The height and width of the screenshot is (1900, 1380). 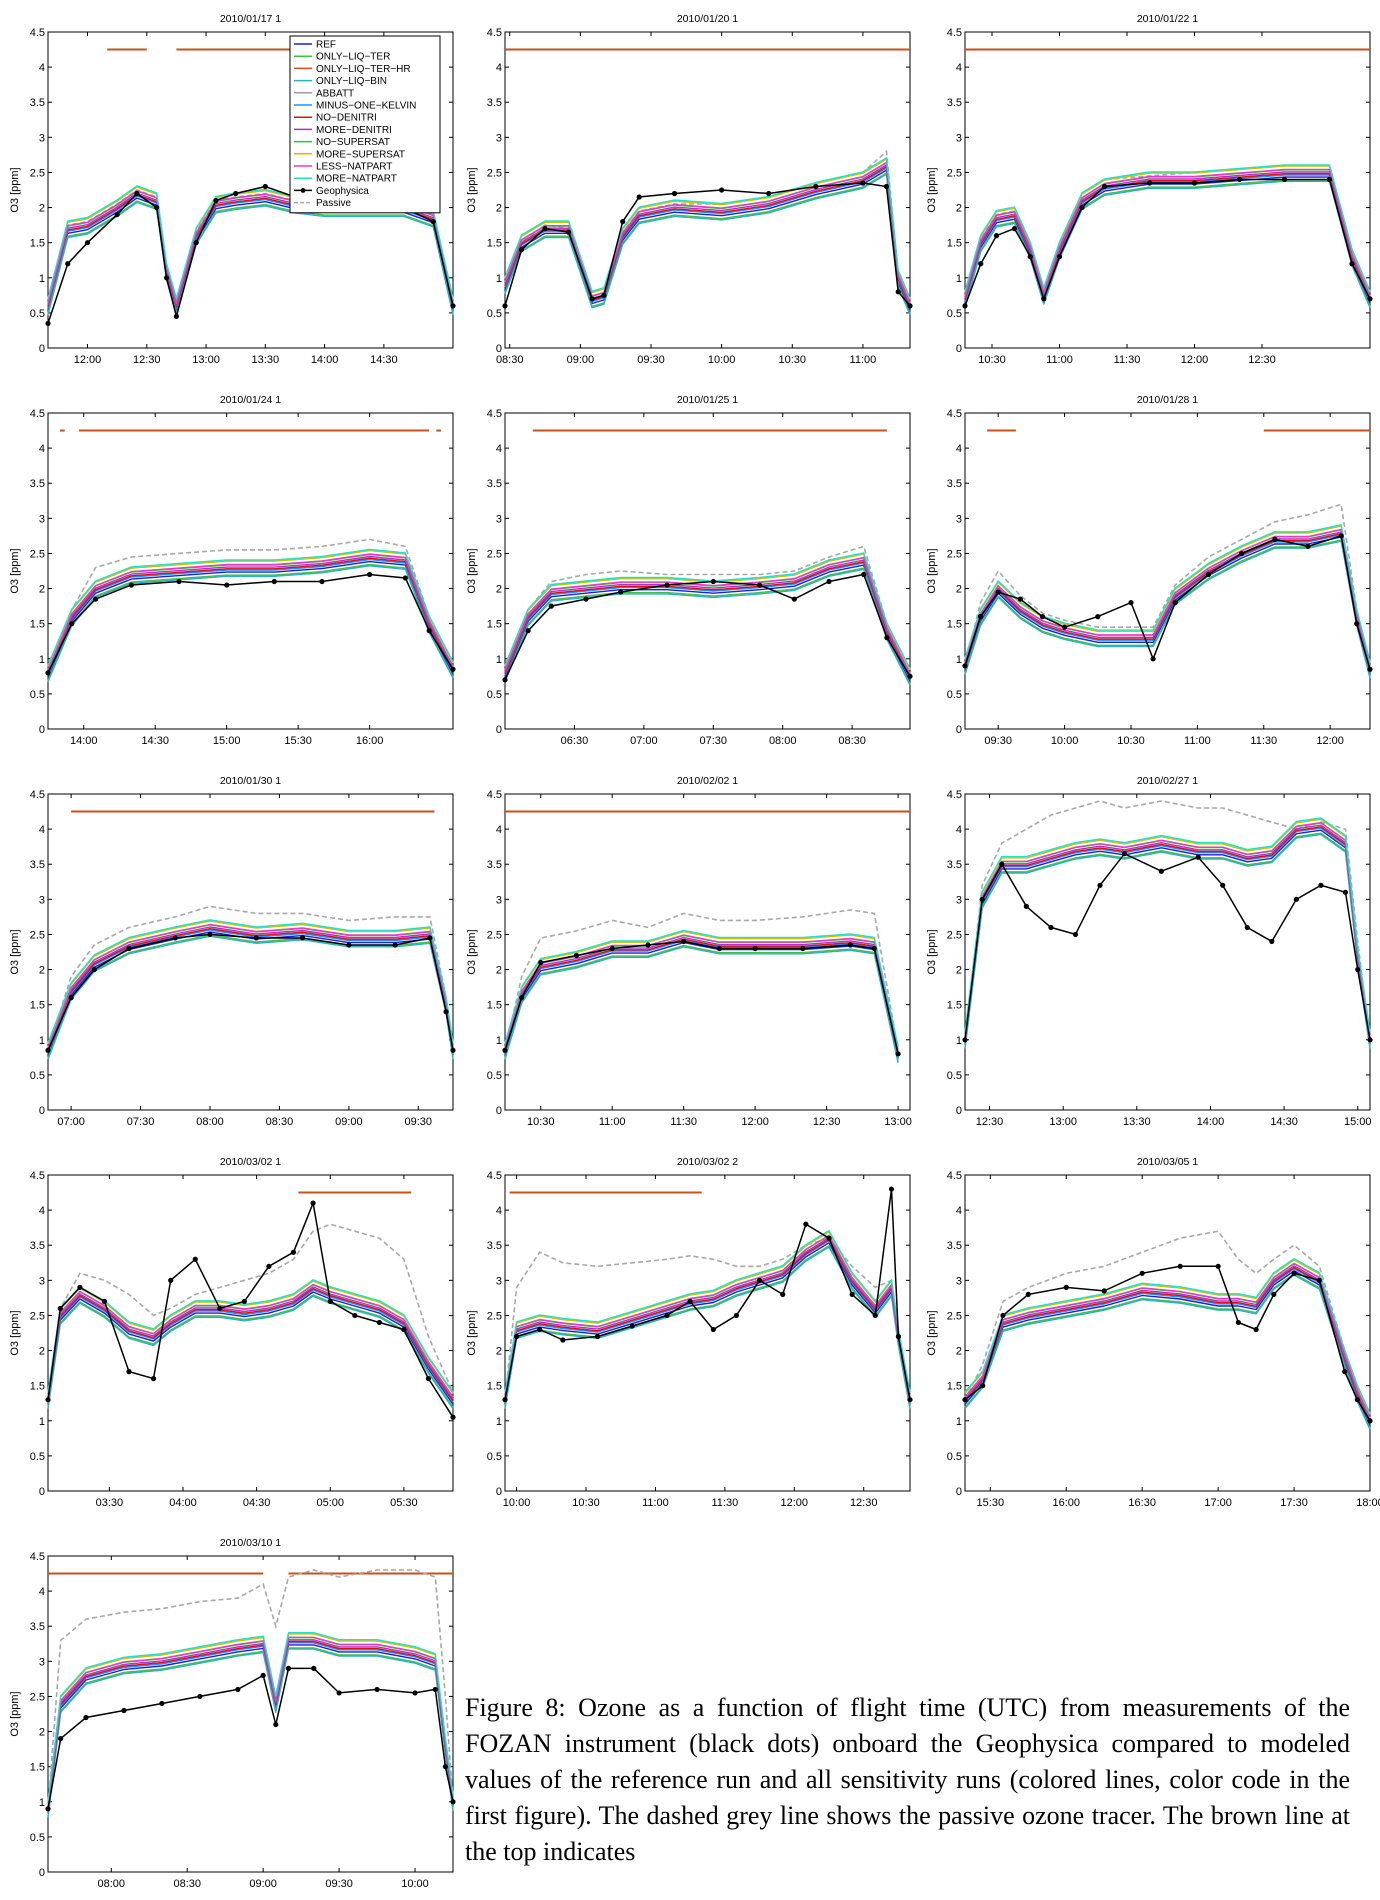 What do you see at coordinates (303, 190) in the screenshot?
I see `legend-marker` at bounding box center [303, 190].